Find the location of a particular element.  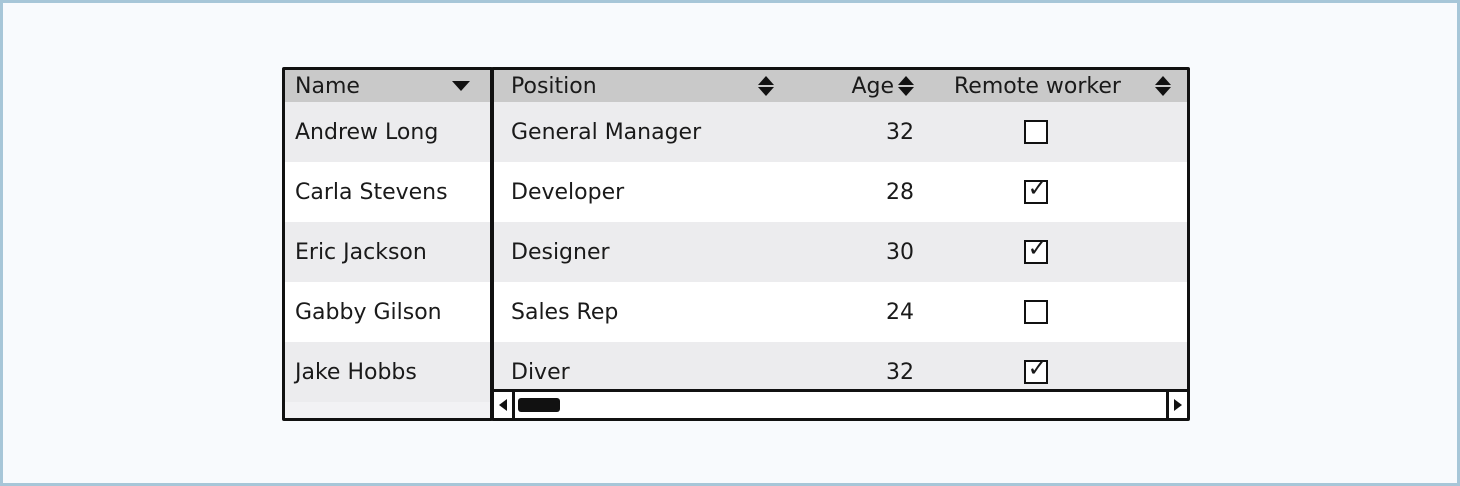

caret-down-icon is located at coordinates (461, 86).